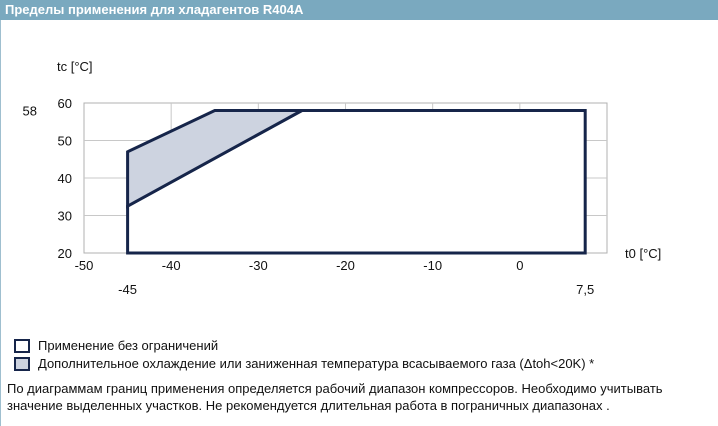 The height and width of the screenshot is (426, 718). I want to click on x-tick-label: -30, so click(258, 265).